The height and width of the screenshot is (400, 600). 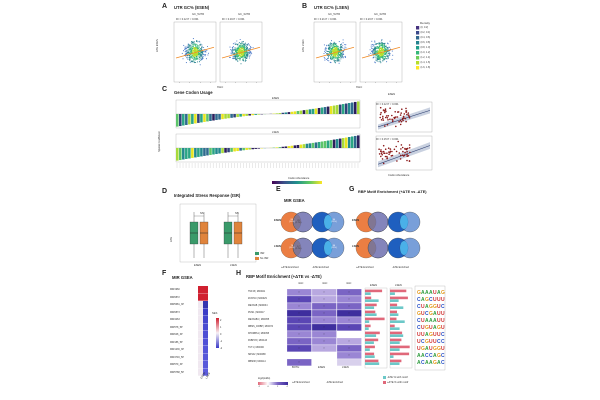 I want to click on panel-b-legend-title: Density, so click(x=425, y=23).